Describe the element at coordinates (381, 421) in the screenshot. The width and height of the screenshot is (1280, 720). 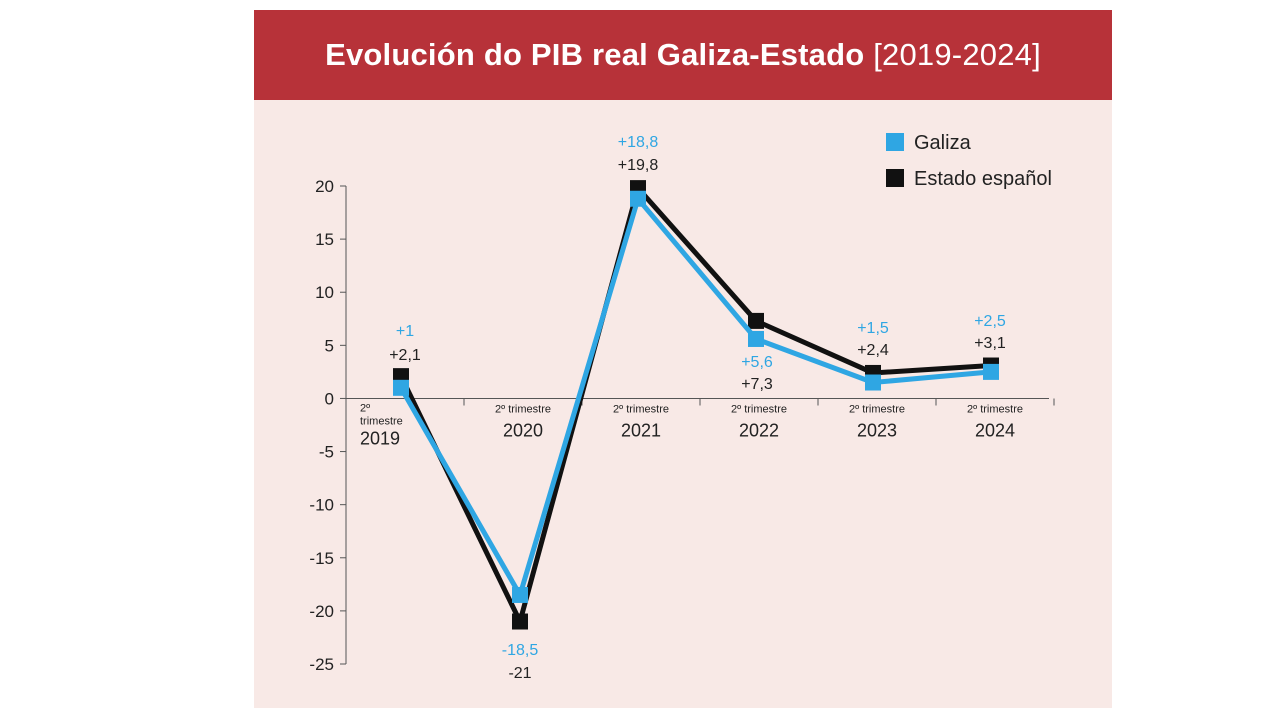
I see `x-cat-label-mid: trimestre` at that location.